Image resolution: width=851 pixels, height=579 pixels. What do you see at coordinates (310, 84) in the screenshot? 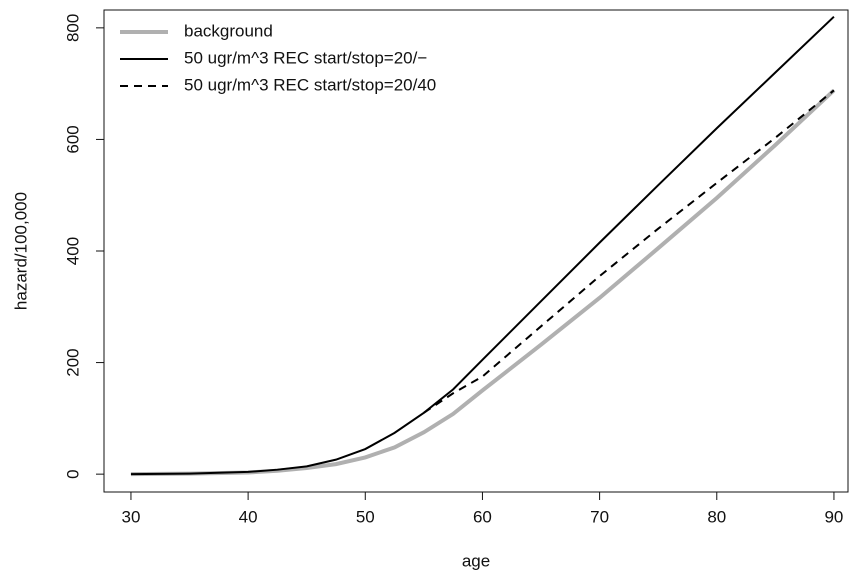
I see `legend-label: 50 ugr/m^3 REC start/stop=20/40` at bounding box center [310, 84].